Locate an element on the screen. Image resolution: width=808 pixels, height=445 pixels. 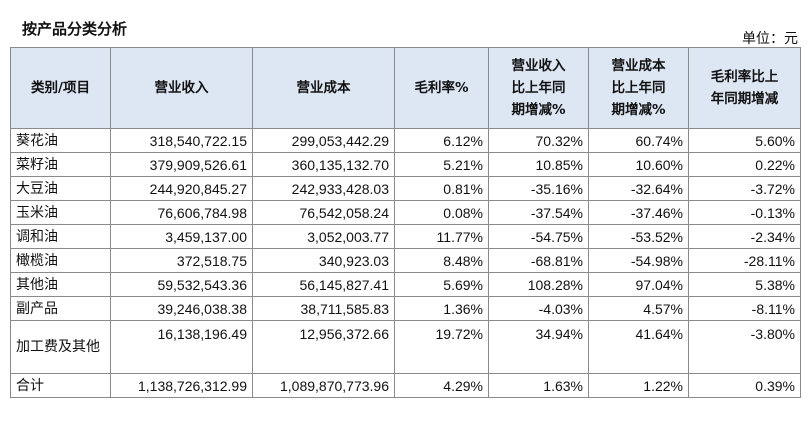
row-cost-change: 1.22% is located at coordinates (638, 385).